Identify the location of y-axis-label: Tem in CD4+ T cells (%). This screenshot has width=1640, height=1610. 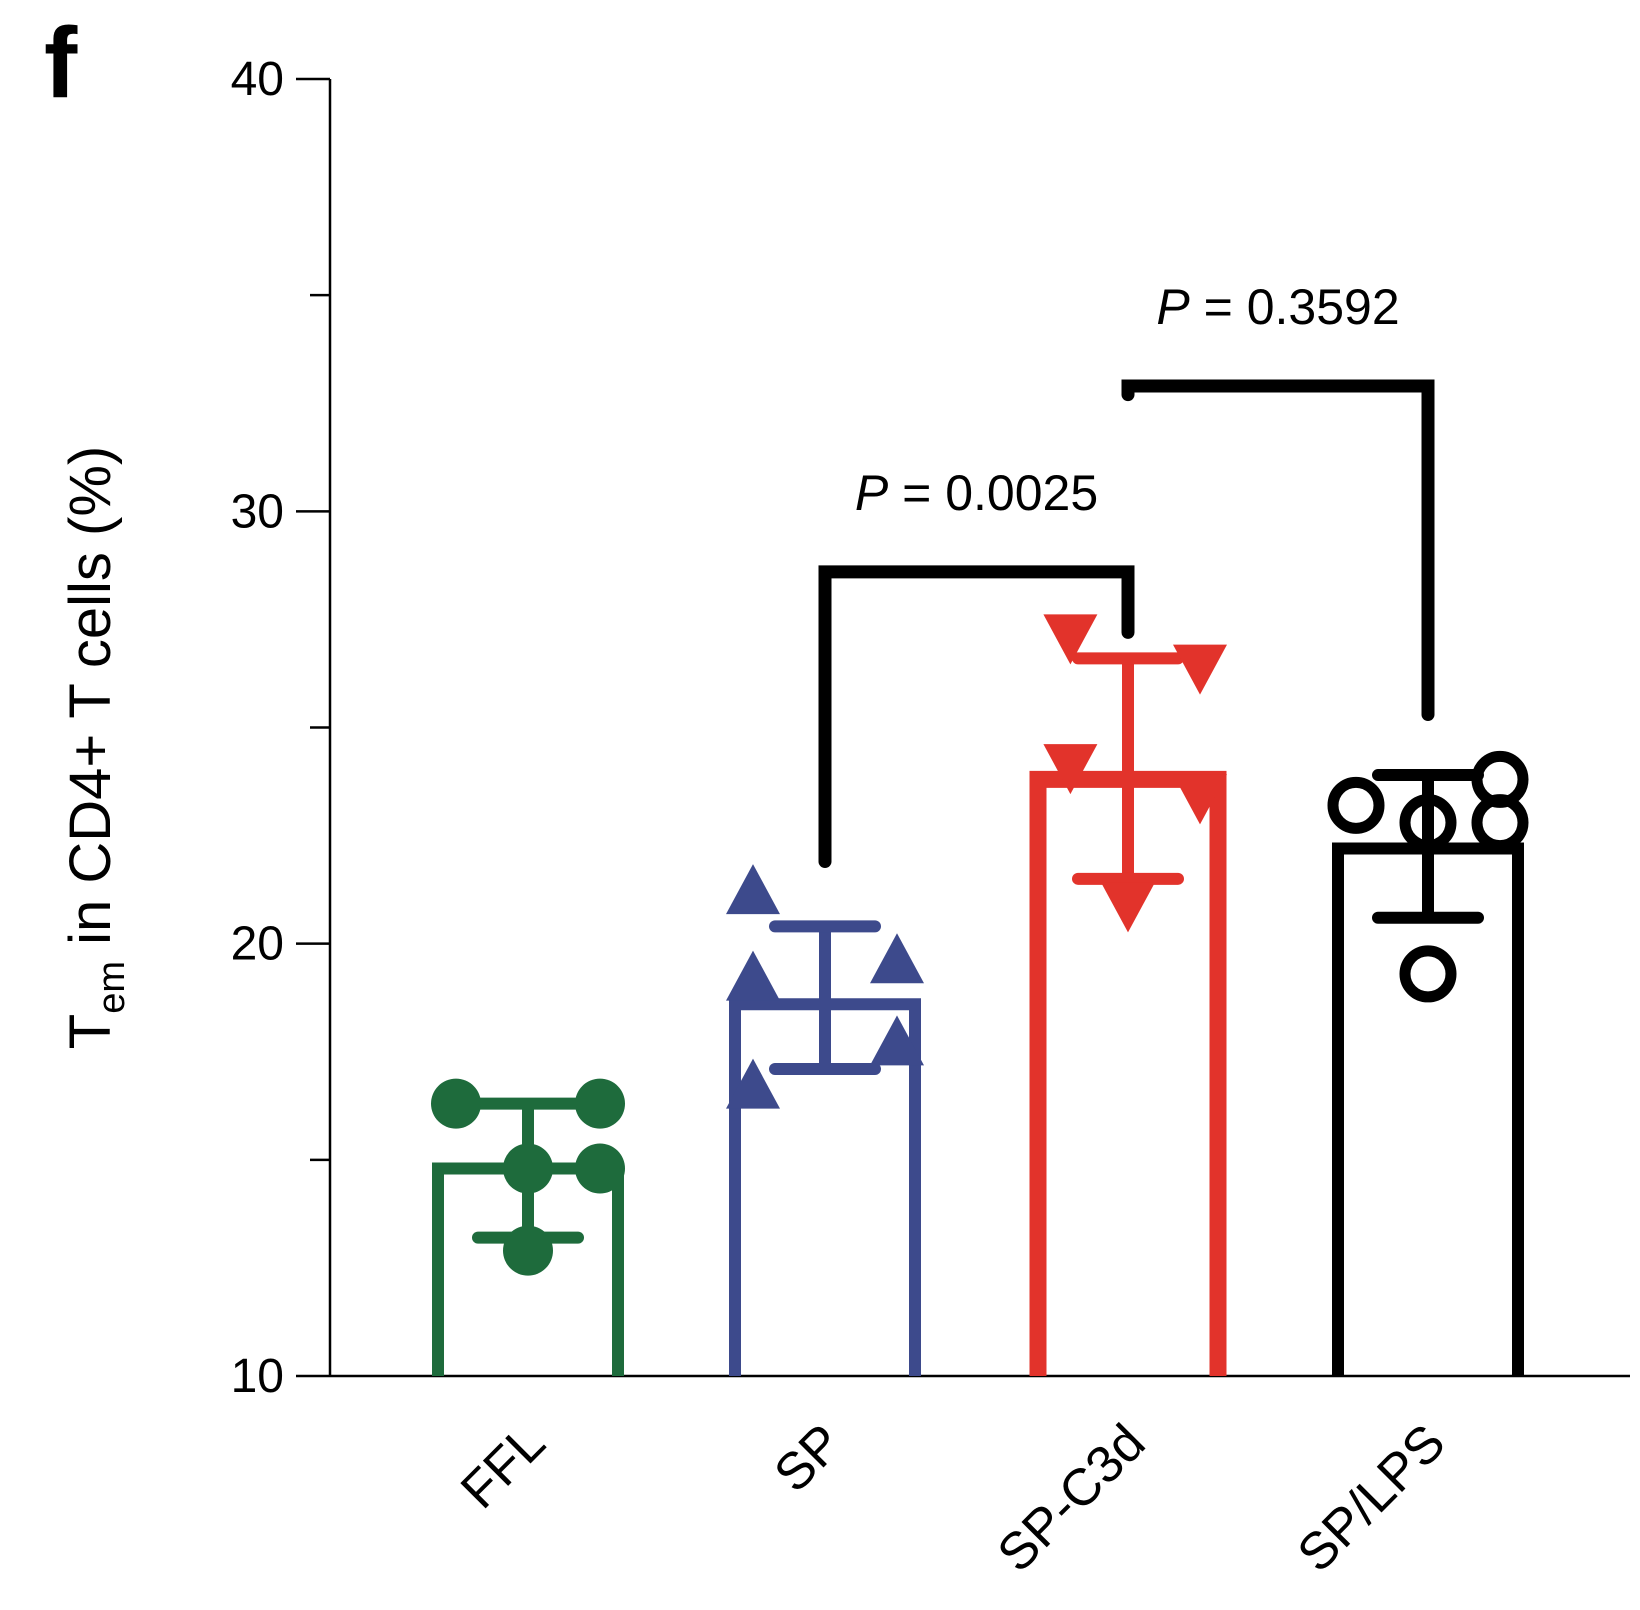
(95, 747).